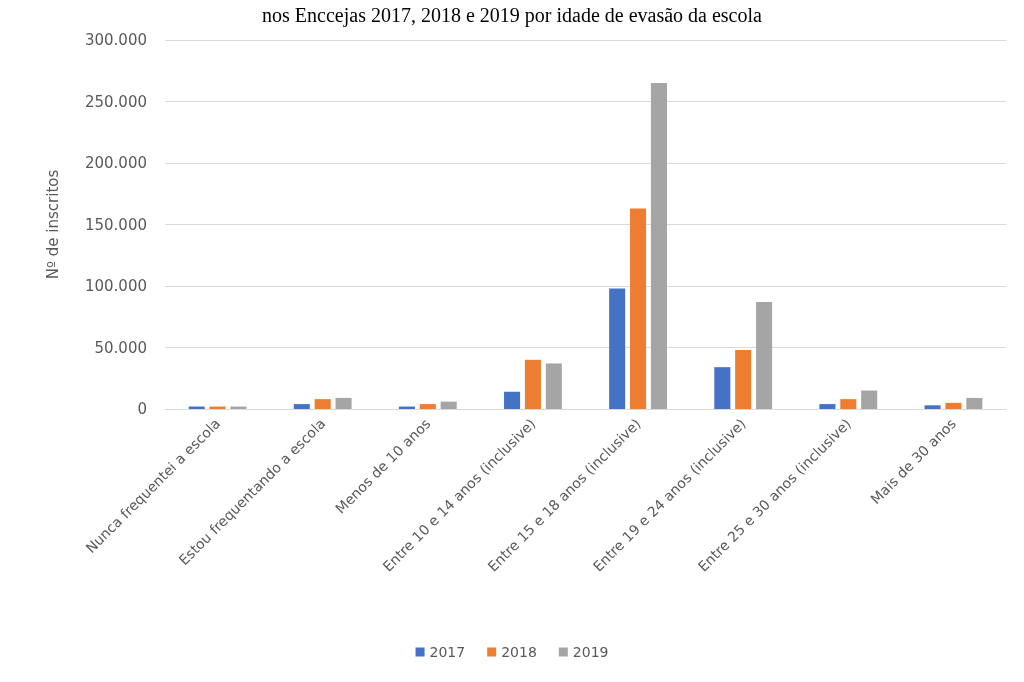  What do you see at coordinates (115, 286) in the screenshot?
I see `y-tick-label: 100.000` at bounding box center [115, 286].